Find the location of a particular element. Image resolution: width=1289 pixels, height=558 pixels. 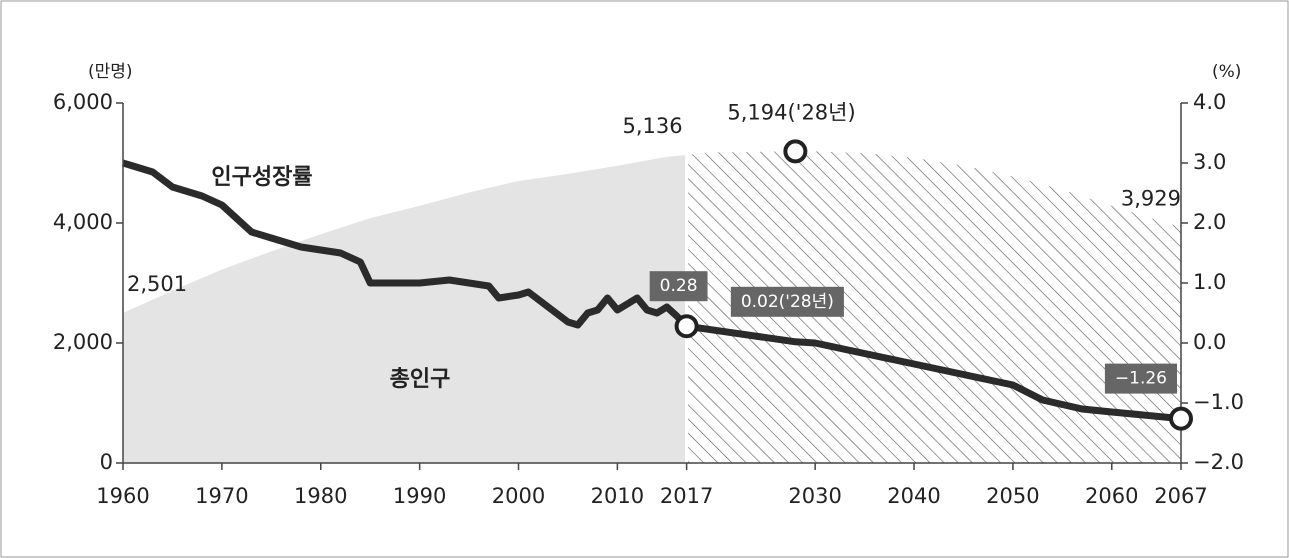

y-tick-label: 2,000 is located at coordinates (83, 342).